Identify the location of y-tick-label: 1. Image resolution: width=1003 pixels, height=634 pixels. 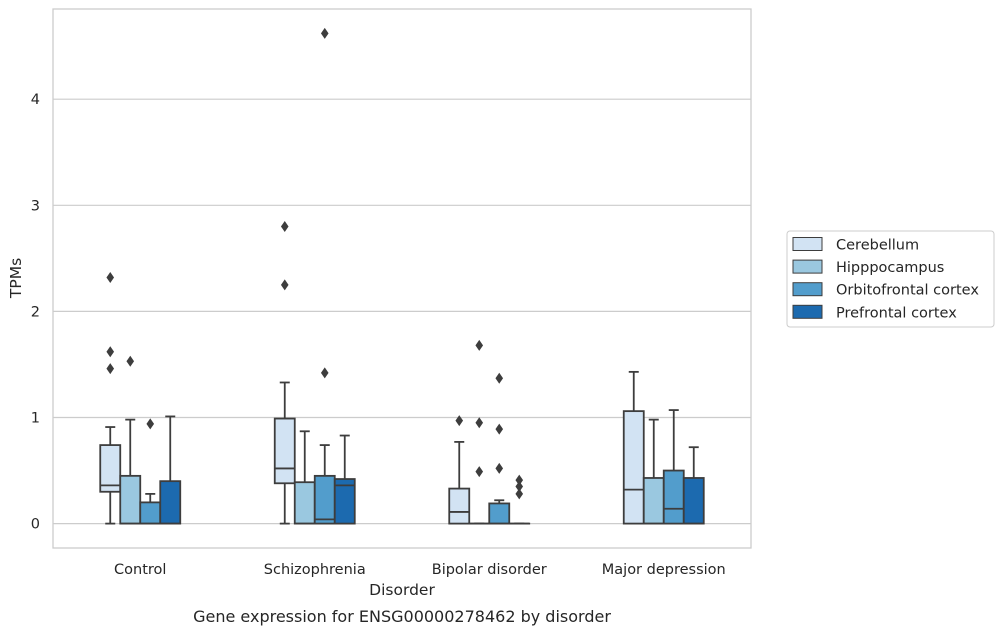
(35, 418).